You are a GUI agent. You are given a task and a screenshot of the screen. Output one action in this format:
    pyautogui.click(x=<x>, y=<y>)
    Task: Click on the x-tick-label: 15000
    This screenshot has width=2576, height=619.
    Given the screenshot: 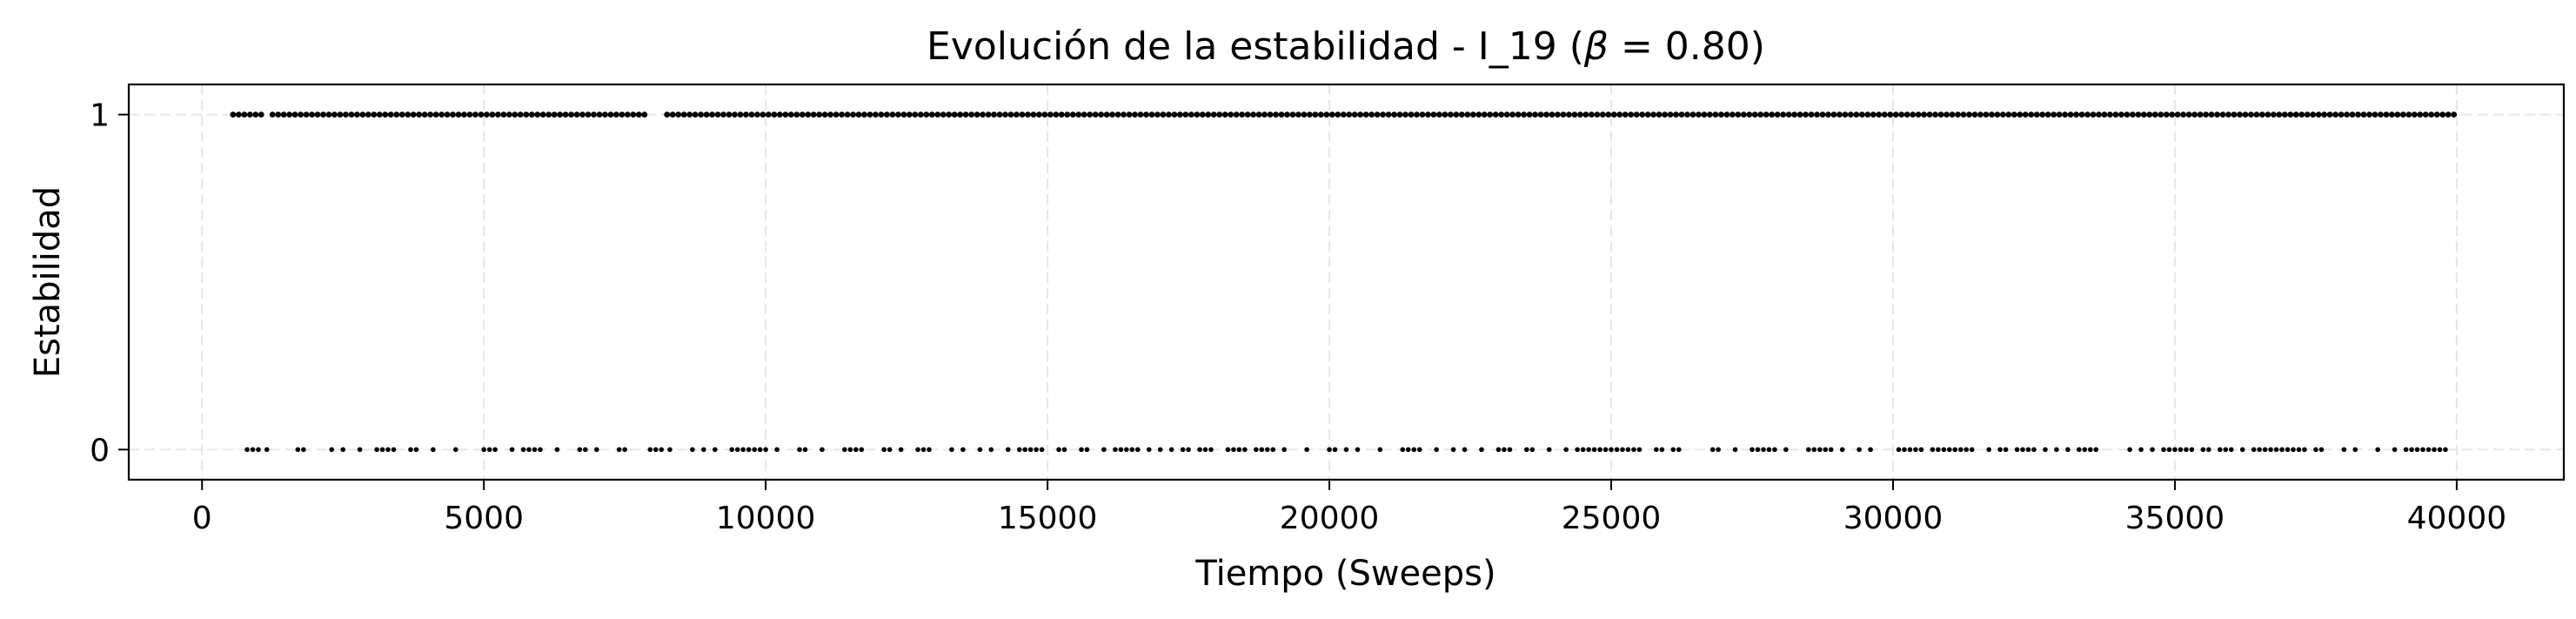 What is the action you would take?
    pyautogui.click(x=1048, y=518)
    